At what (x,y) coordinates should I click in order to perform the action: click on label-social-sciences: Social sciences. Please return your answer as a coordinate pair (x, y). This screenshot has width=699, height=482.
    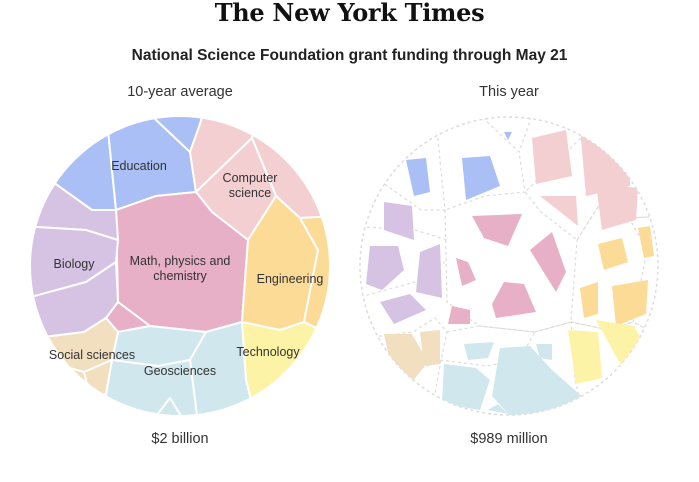
    Looking at the image, I should click on (92, 355).